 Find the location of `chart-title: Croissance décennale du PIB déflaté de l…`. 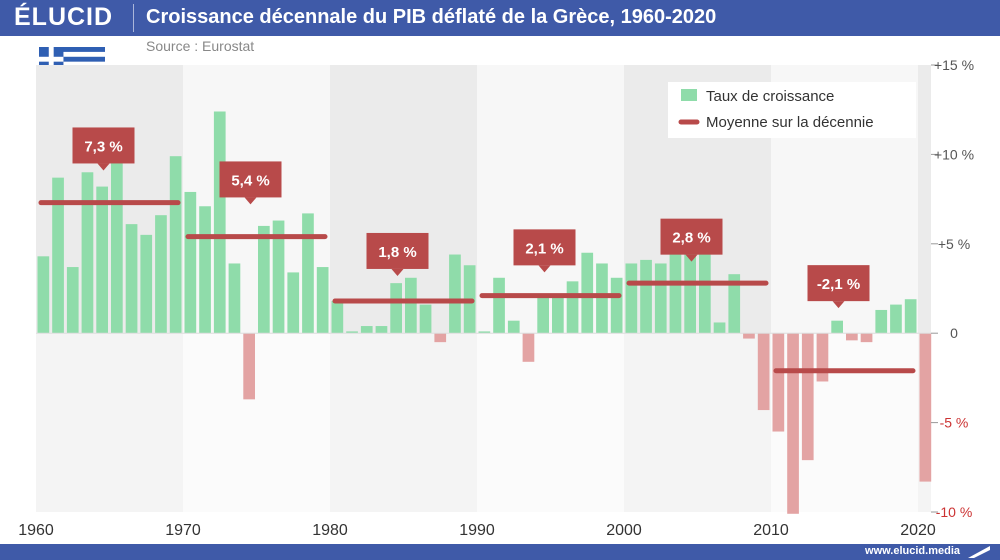

chart-title: Croissance décennale du PIB déflaté de l… is located at coordinates (431, 17).